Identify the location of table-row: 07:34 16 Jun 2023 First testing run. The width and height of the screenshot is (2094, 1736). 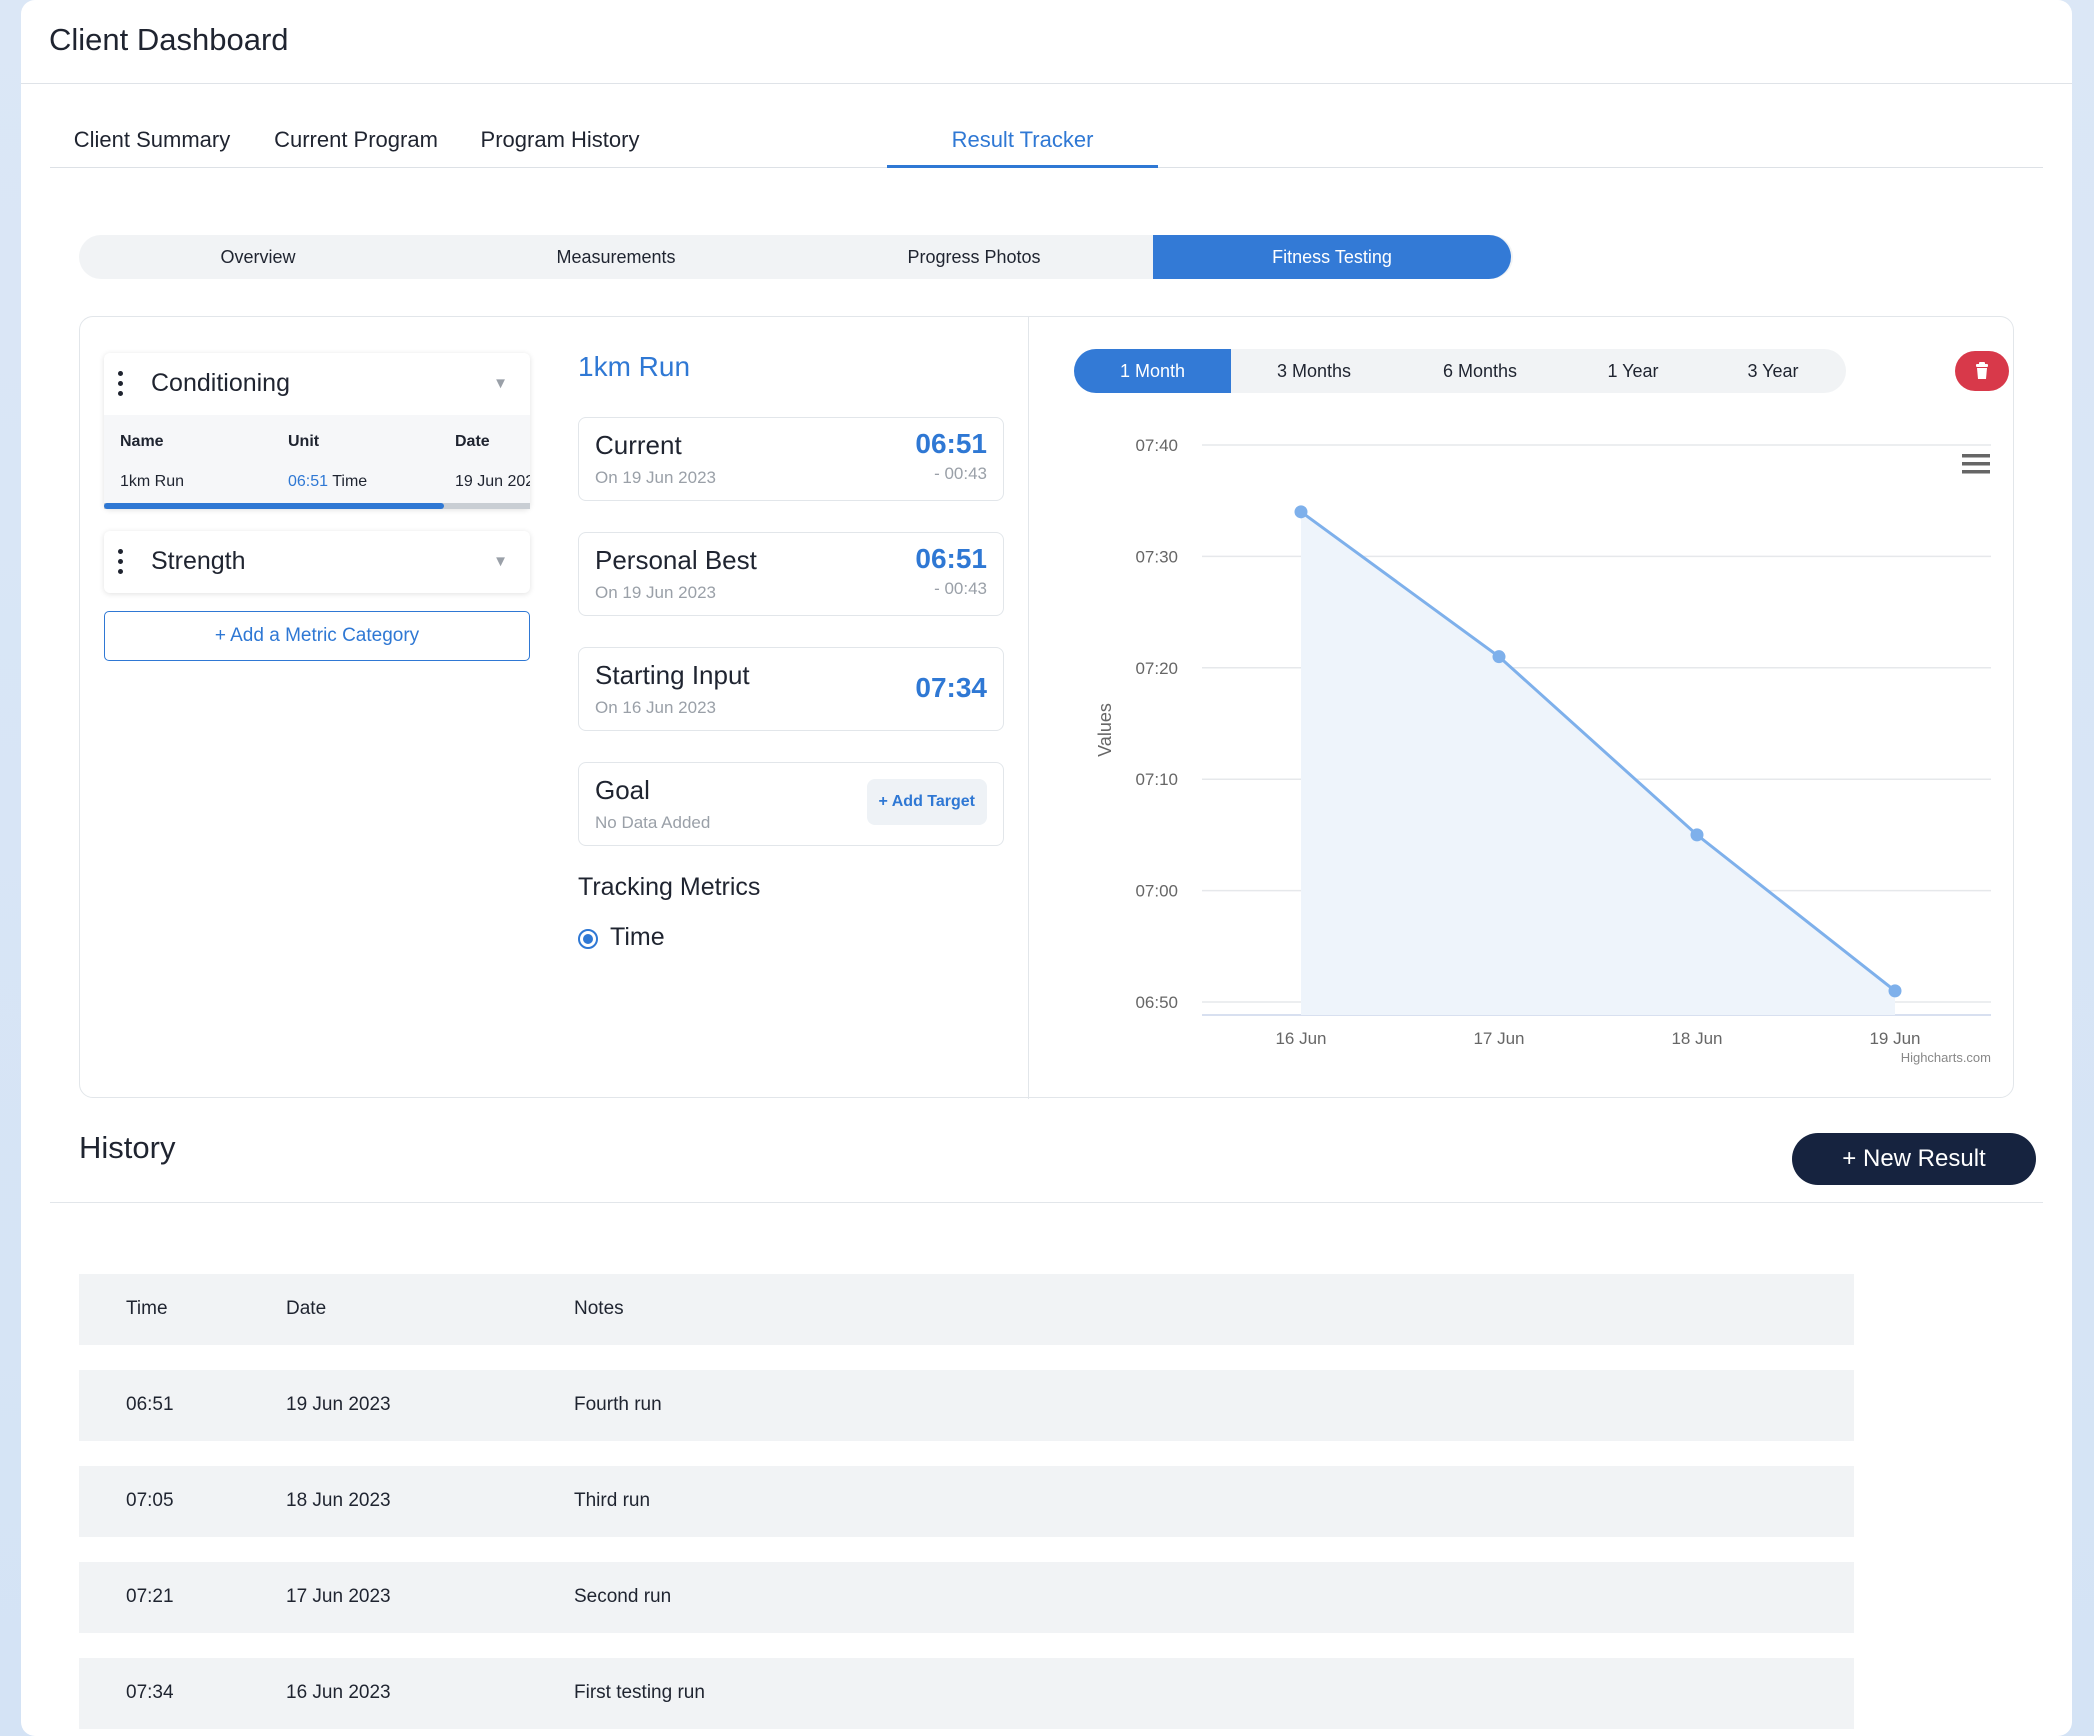
(966, 1693).